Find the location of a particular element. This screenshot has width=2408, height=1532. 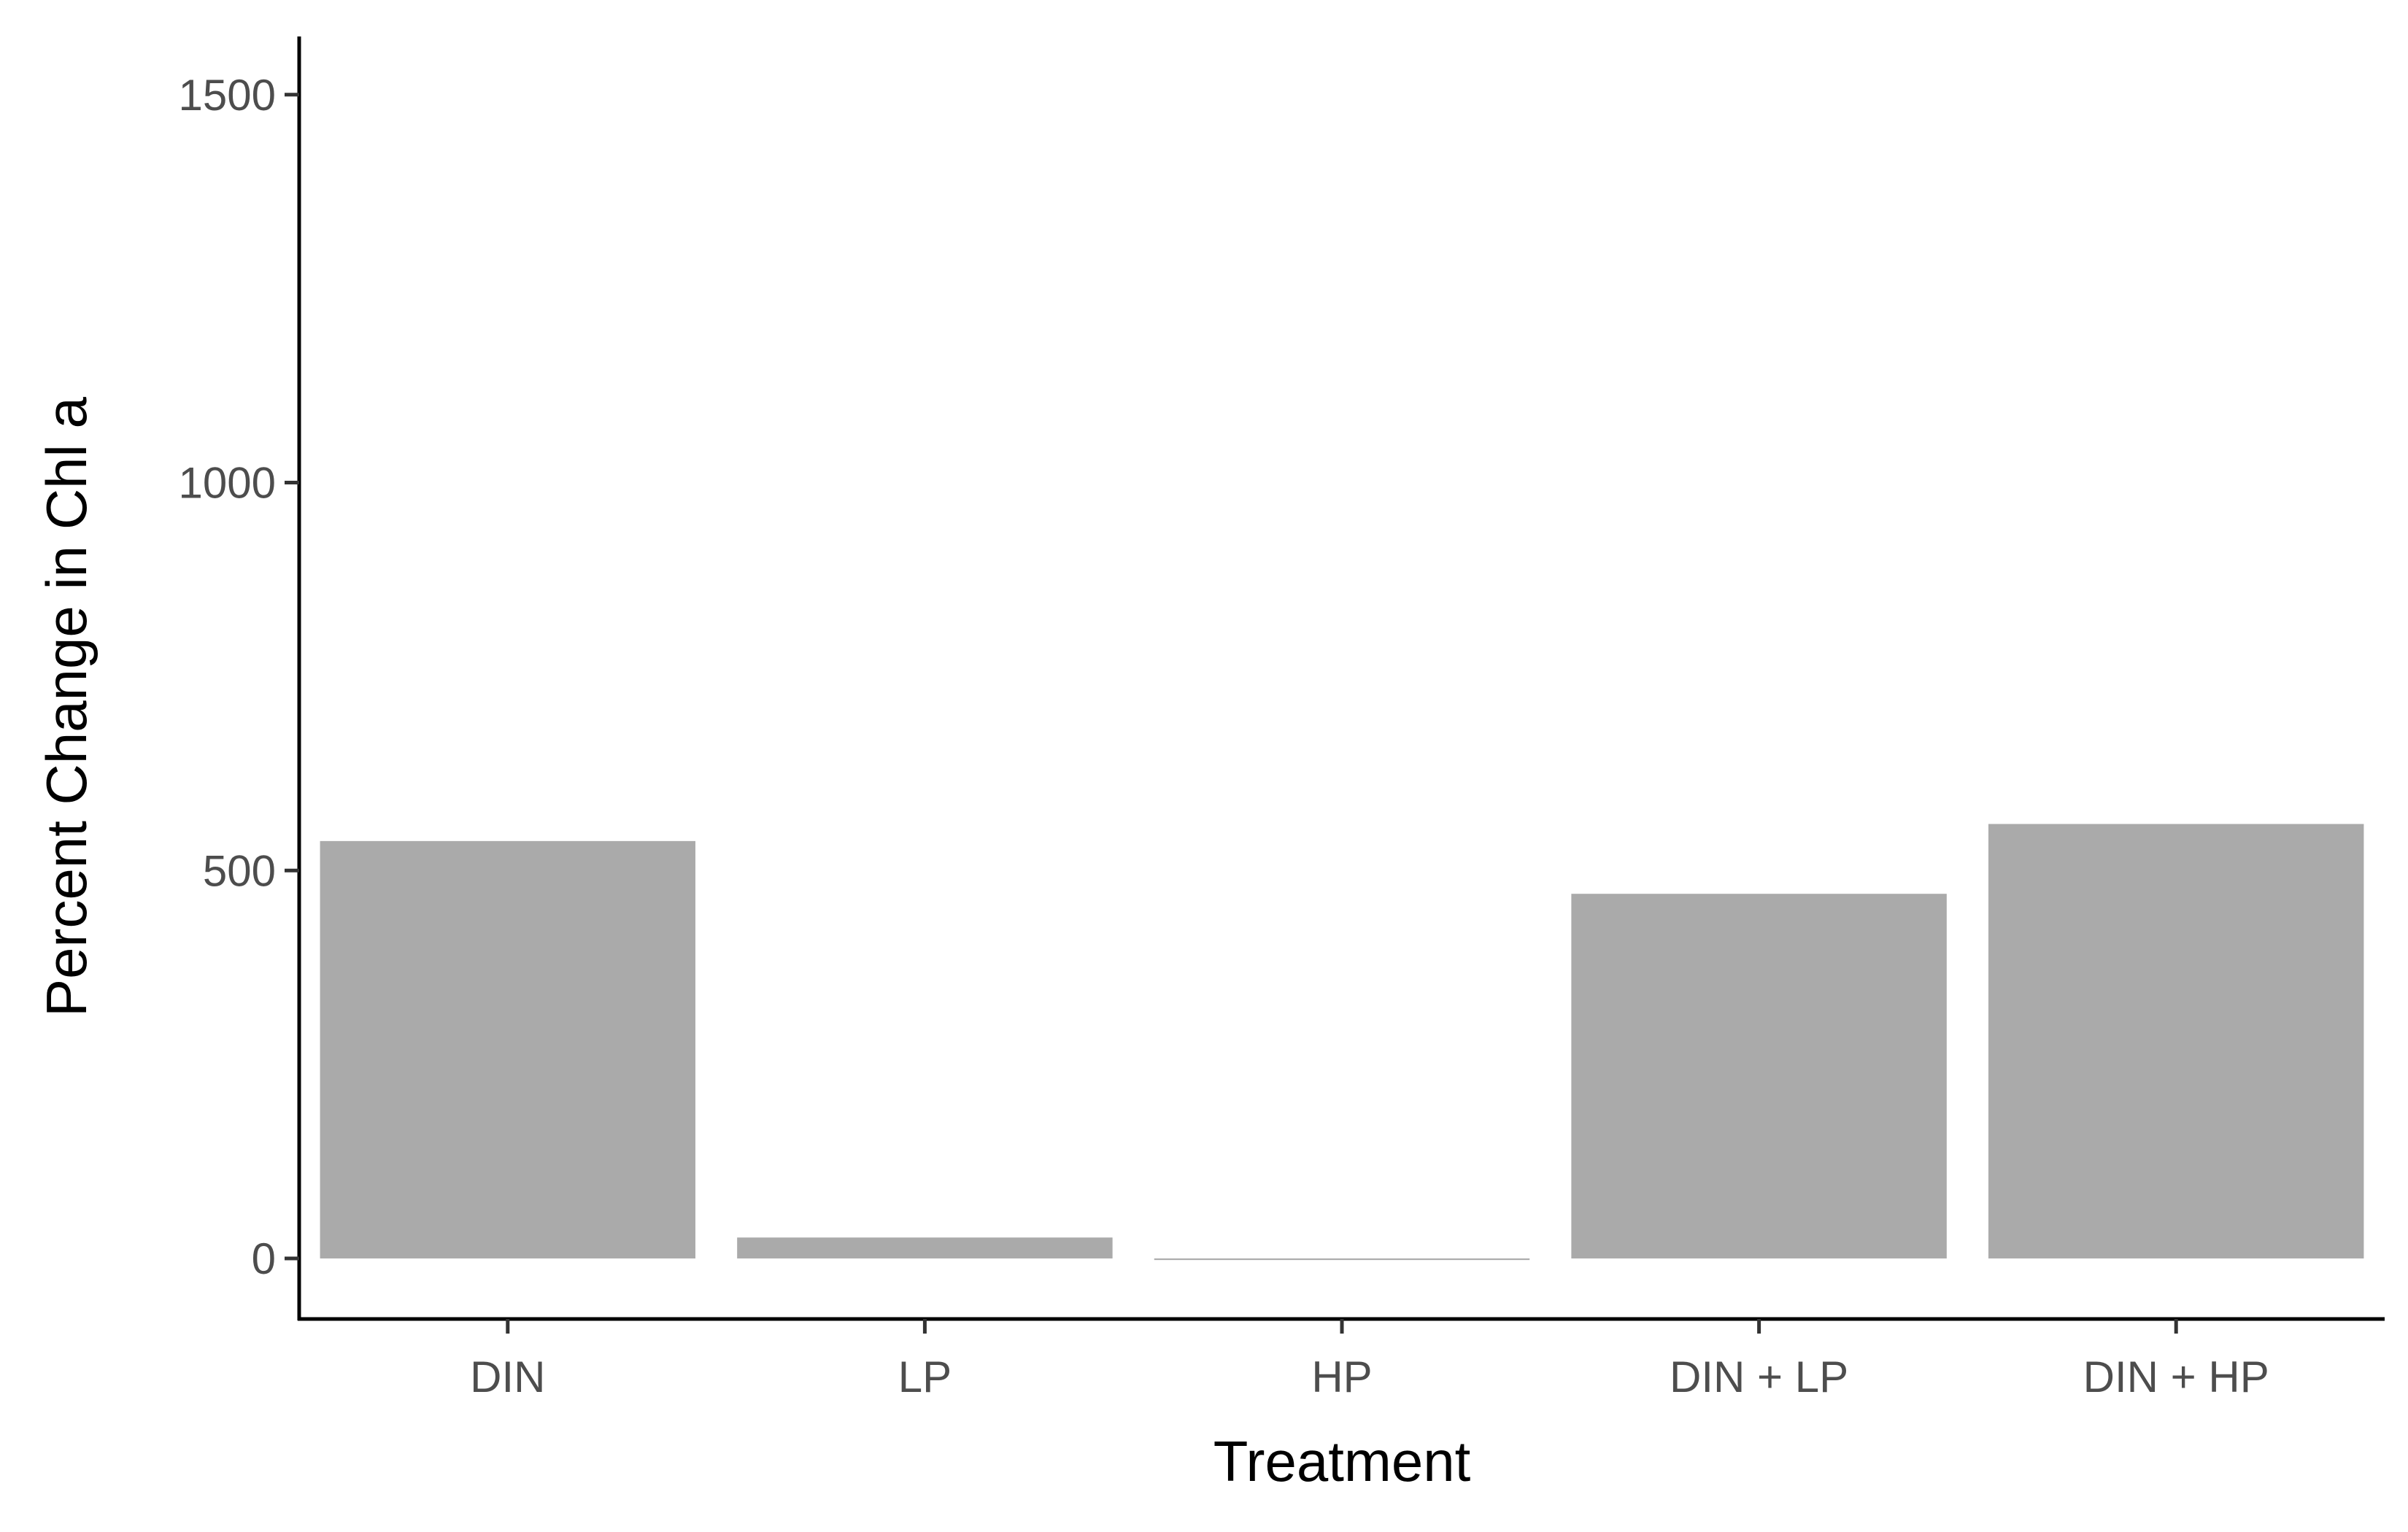

bar-hp is located at coordinates (1342, 1260).